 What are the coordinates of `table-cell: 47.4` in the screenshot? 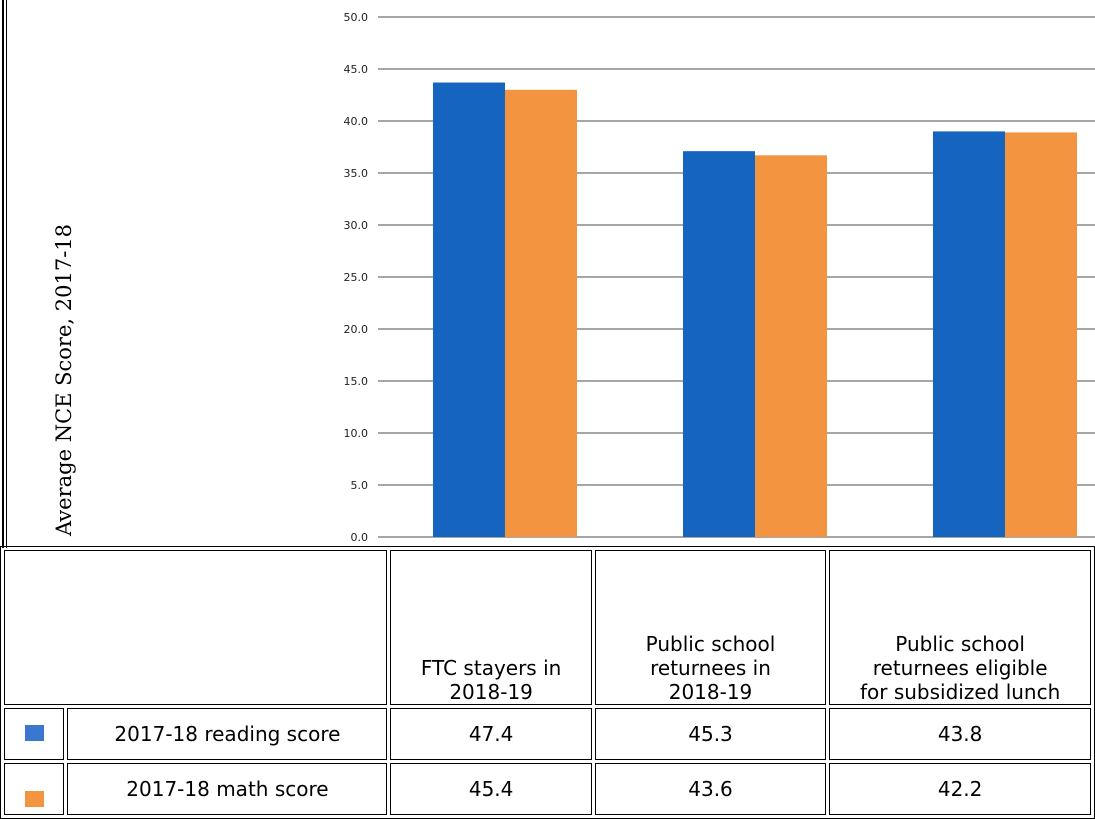 It's located at (491, 734).